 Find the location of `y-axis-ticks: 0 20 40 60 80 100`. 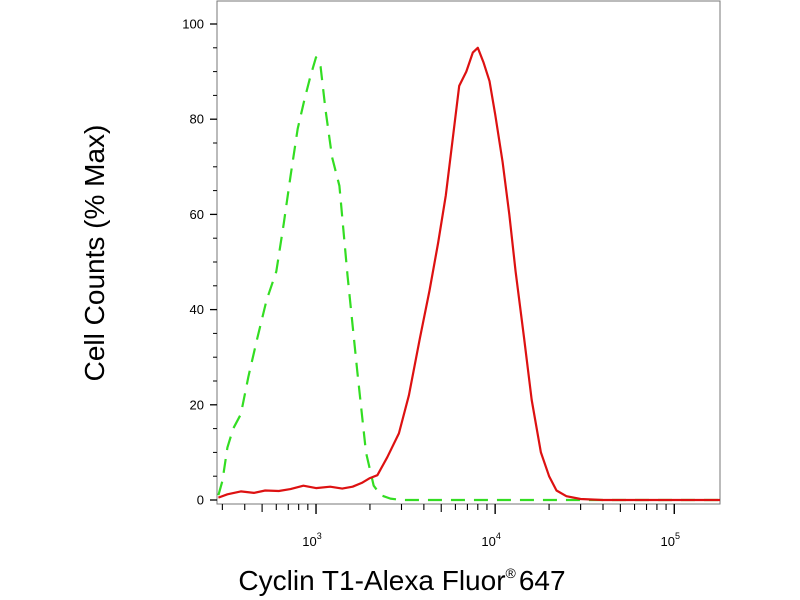

y-axis-ticks: 0 20 40 60 80 100 is located at coordinates (199, 262).